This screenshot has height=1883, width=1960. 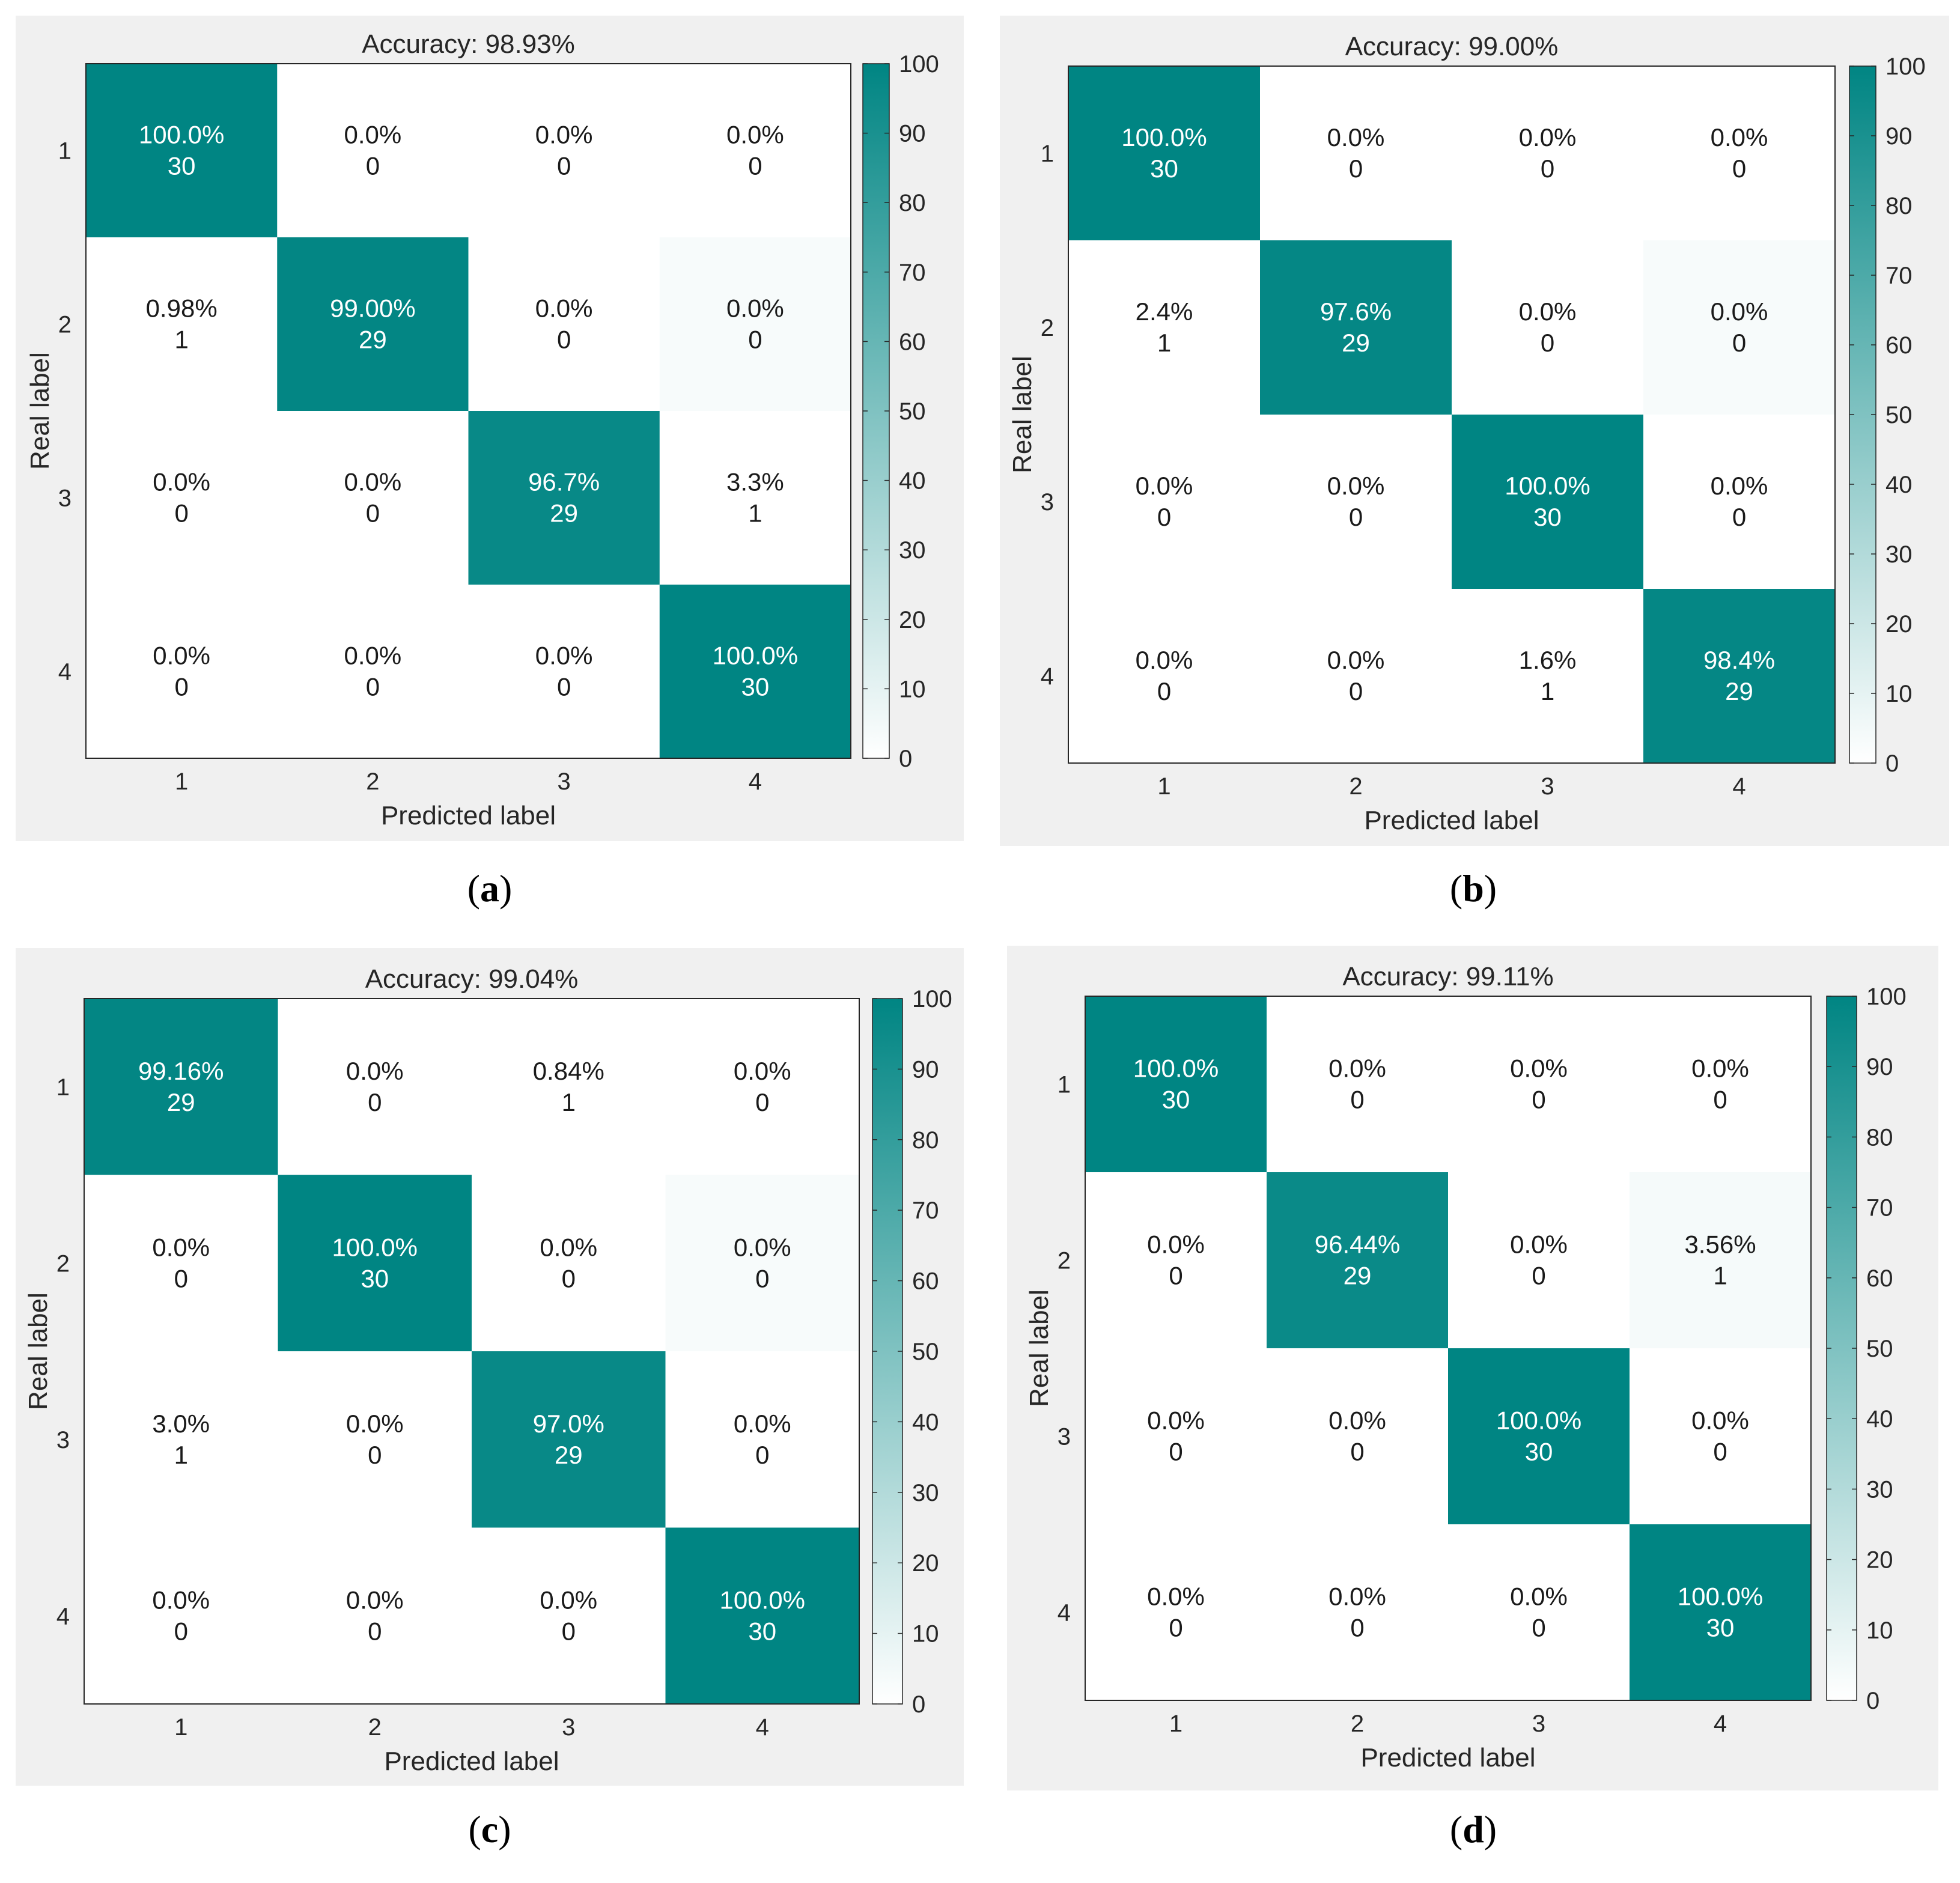 What do you see at coordinates (913, 411) in the screenshot?
I see `colorbar-tick-label: 50` at bounding box center [913, 411].